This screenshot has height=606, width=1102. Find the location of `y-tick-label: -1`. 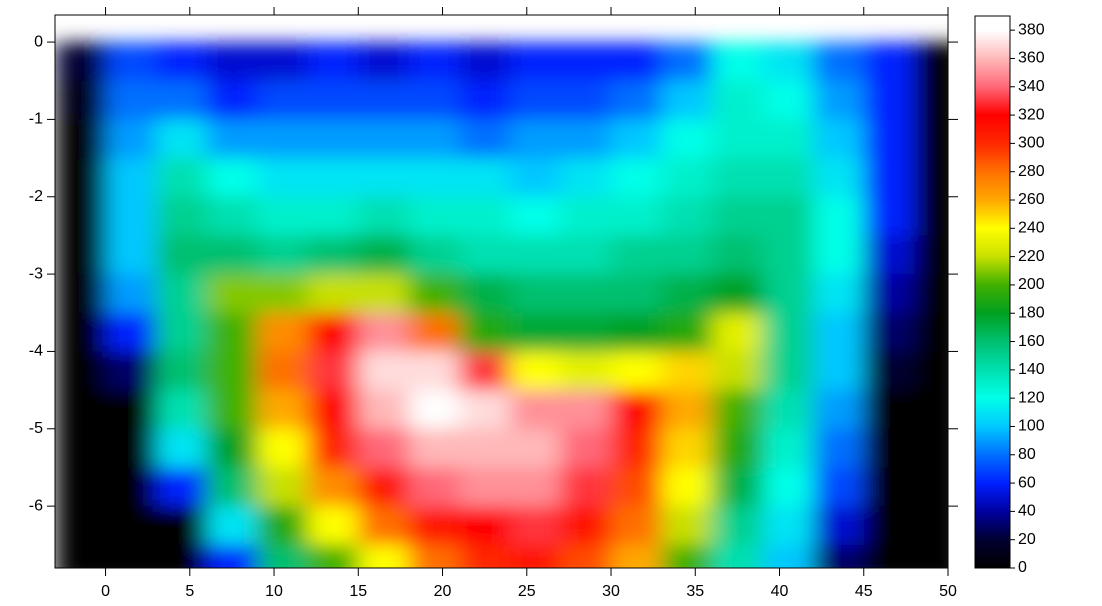

y-tick-label: -1 is located at coordinates (36, 119).